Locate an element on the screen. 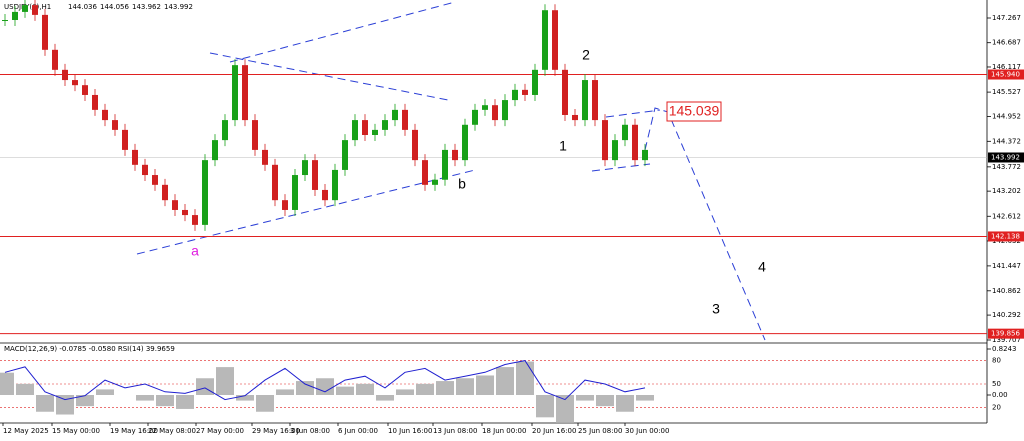 This screenshot has height=441, width=1024. price-tick-label: 144.952 is located at coordinates (1006, 117).